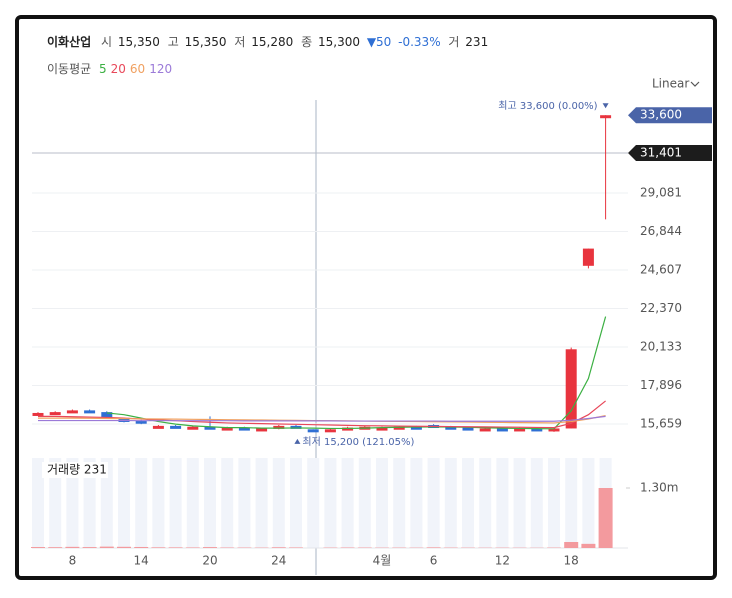  What do you see at coordinates (306, 42) in the screenshot?
I see `field-label: 종` at bounding box center [306, 42].